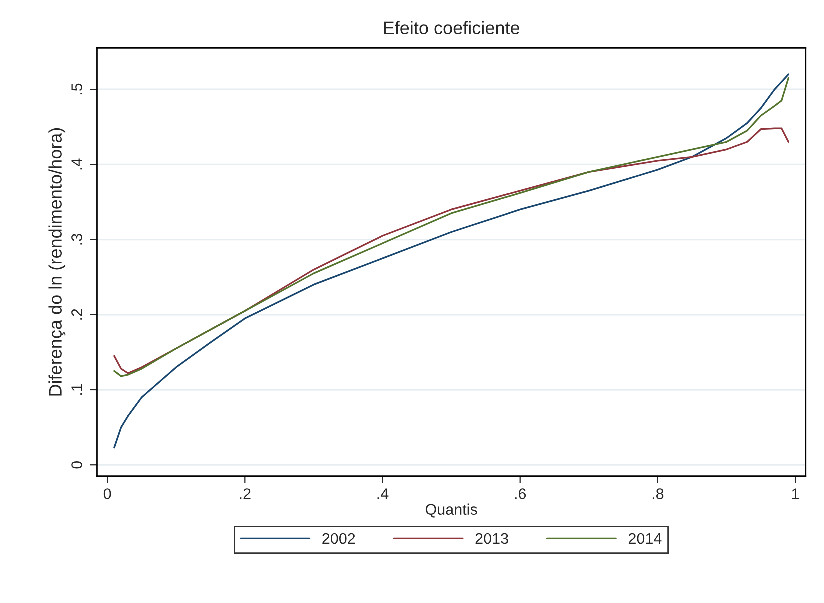 The width and height of the screenshot is (824, 603). Describe the element at coordinates (492, 538) in the screenshot. I see `legend-label: 2013` at that location.